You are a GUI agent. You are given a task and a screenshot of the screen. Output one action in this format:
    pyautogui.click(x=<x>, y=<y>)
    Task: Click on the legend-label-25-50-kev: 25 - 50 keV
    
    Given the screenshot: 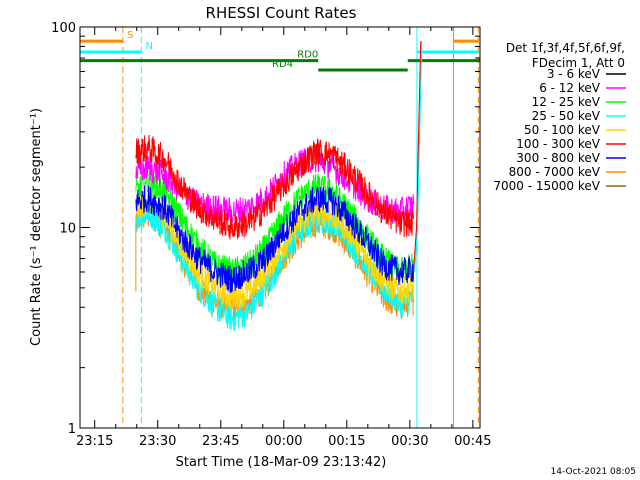 What is the action you would take?
    pyautogui.click(x=566, y=116)
    